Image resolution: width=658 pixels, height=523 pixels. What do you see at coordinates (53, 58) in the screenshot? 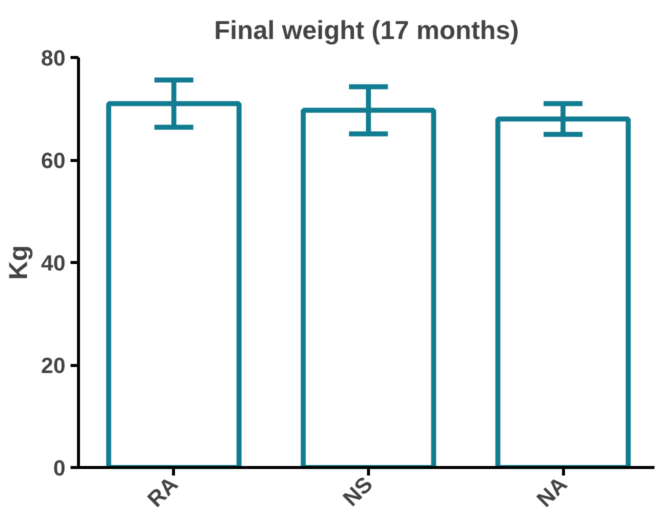
I see `y-tick-label: 80` at bounding box center [53, 58].